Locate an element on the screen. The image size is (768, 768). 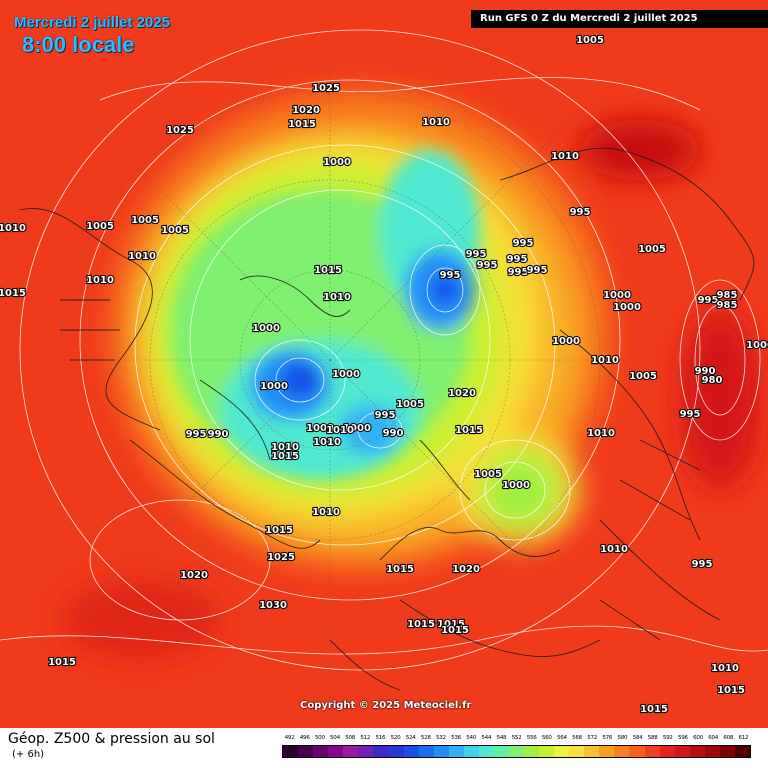
color-scale-label: 600 is located at coordinates (698, 738).